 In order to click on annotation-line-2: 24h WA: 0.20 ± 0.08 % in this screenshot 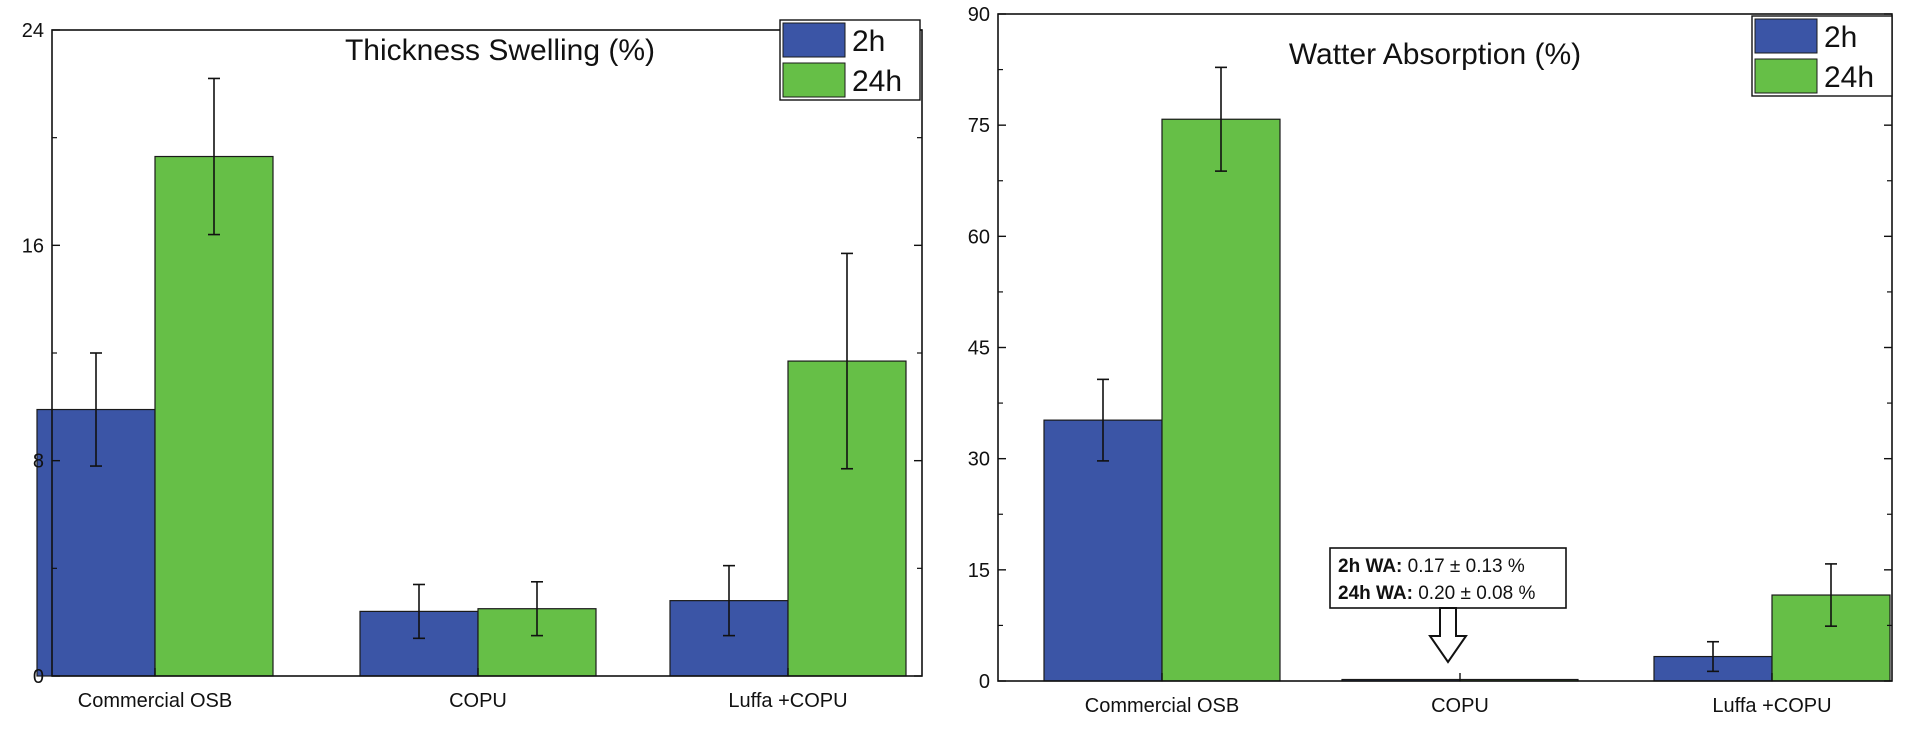, I will do `click(1436, 593)`.